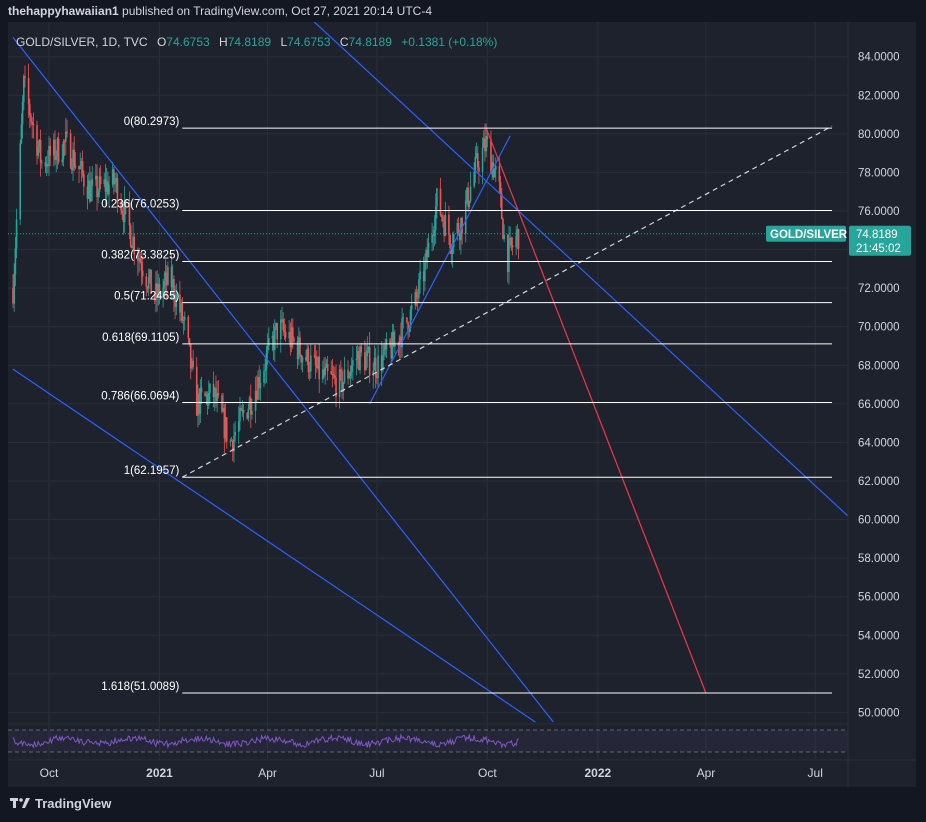  I want to click on legend-change: +0.1381 (+0.18%), so click(449, 42).